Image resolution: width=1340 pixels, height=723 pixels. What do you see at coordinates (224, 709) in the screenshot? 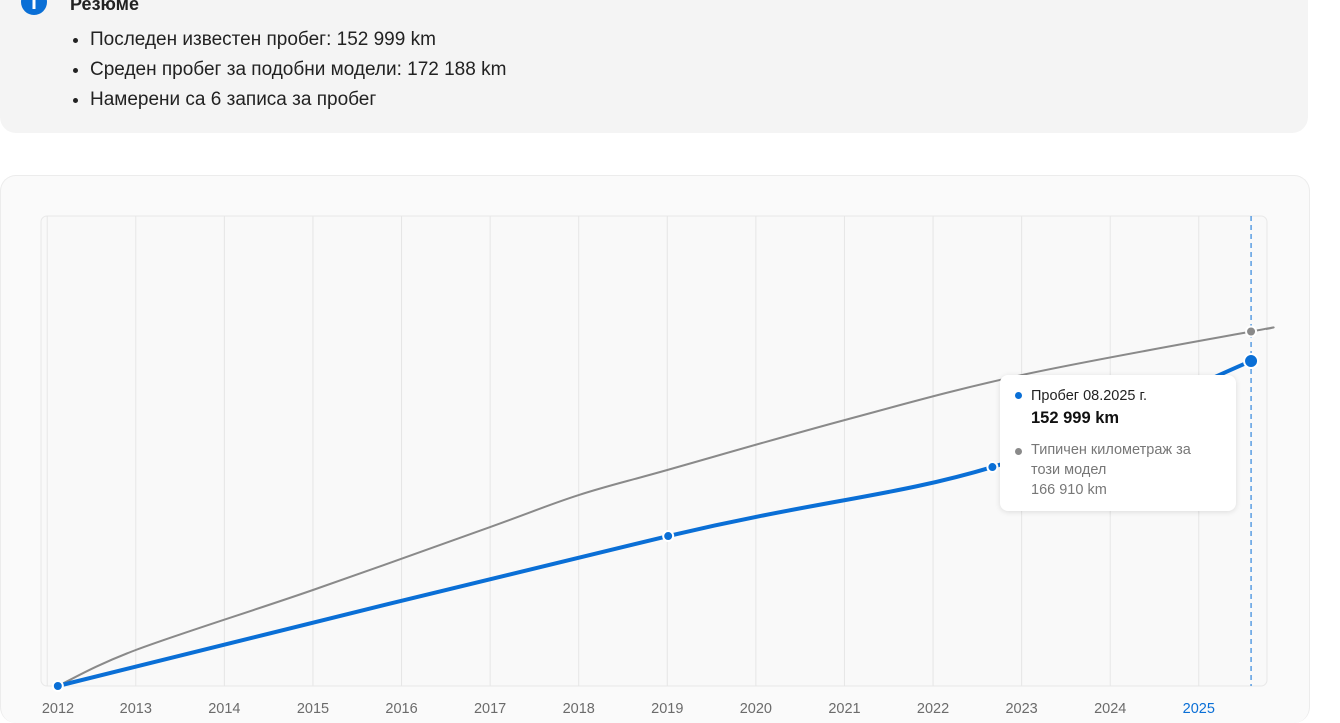
I see `x-tick-label: 2014` at bounding box center [224, 709].